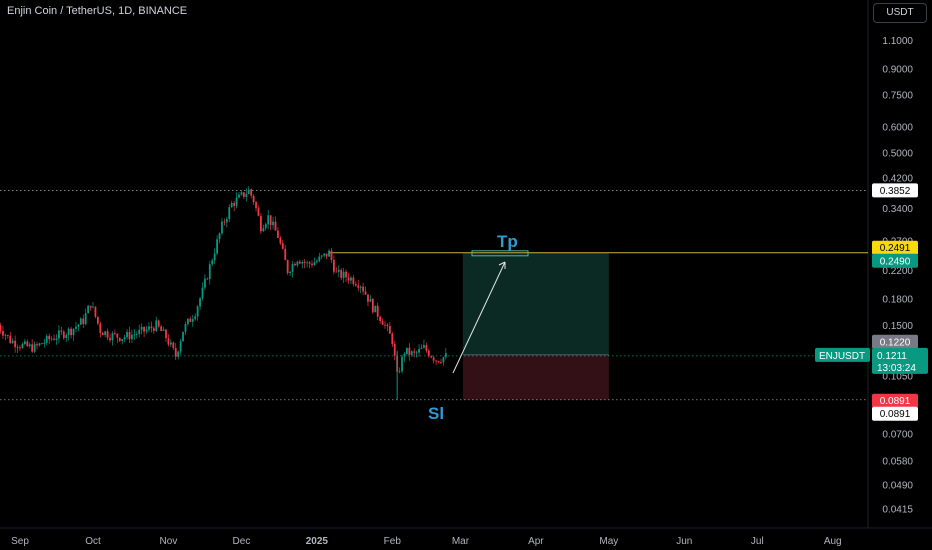  What do you see at coordinates (535, 303) in the screenshot?
I see `target-zone` at bounding box center [535, 303].